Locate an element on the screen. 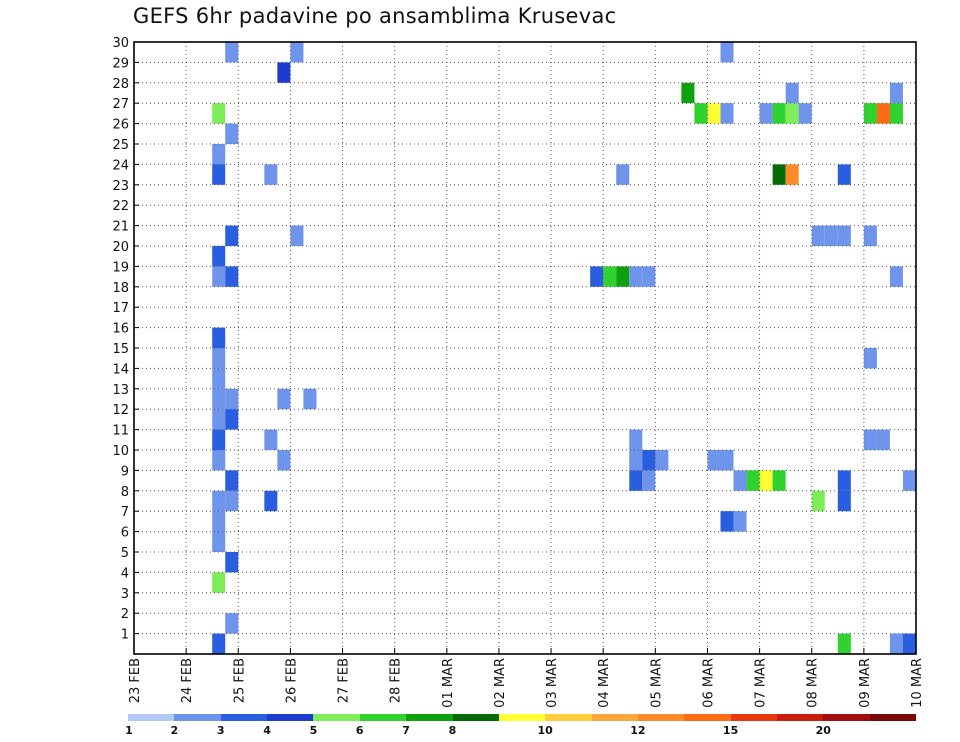 The width and height of the screenshot is (960, 742). y-tick-label: 18 is located at coordinates (120, 288).